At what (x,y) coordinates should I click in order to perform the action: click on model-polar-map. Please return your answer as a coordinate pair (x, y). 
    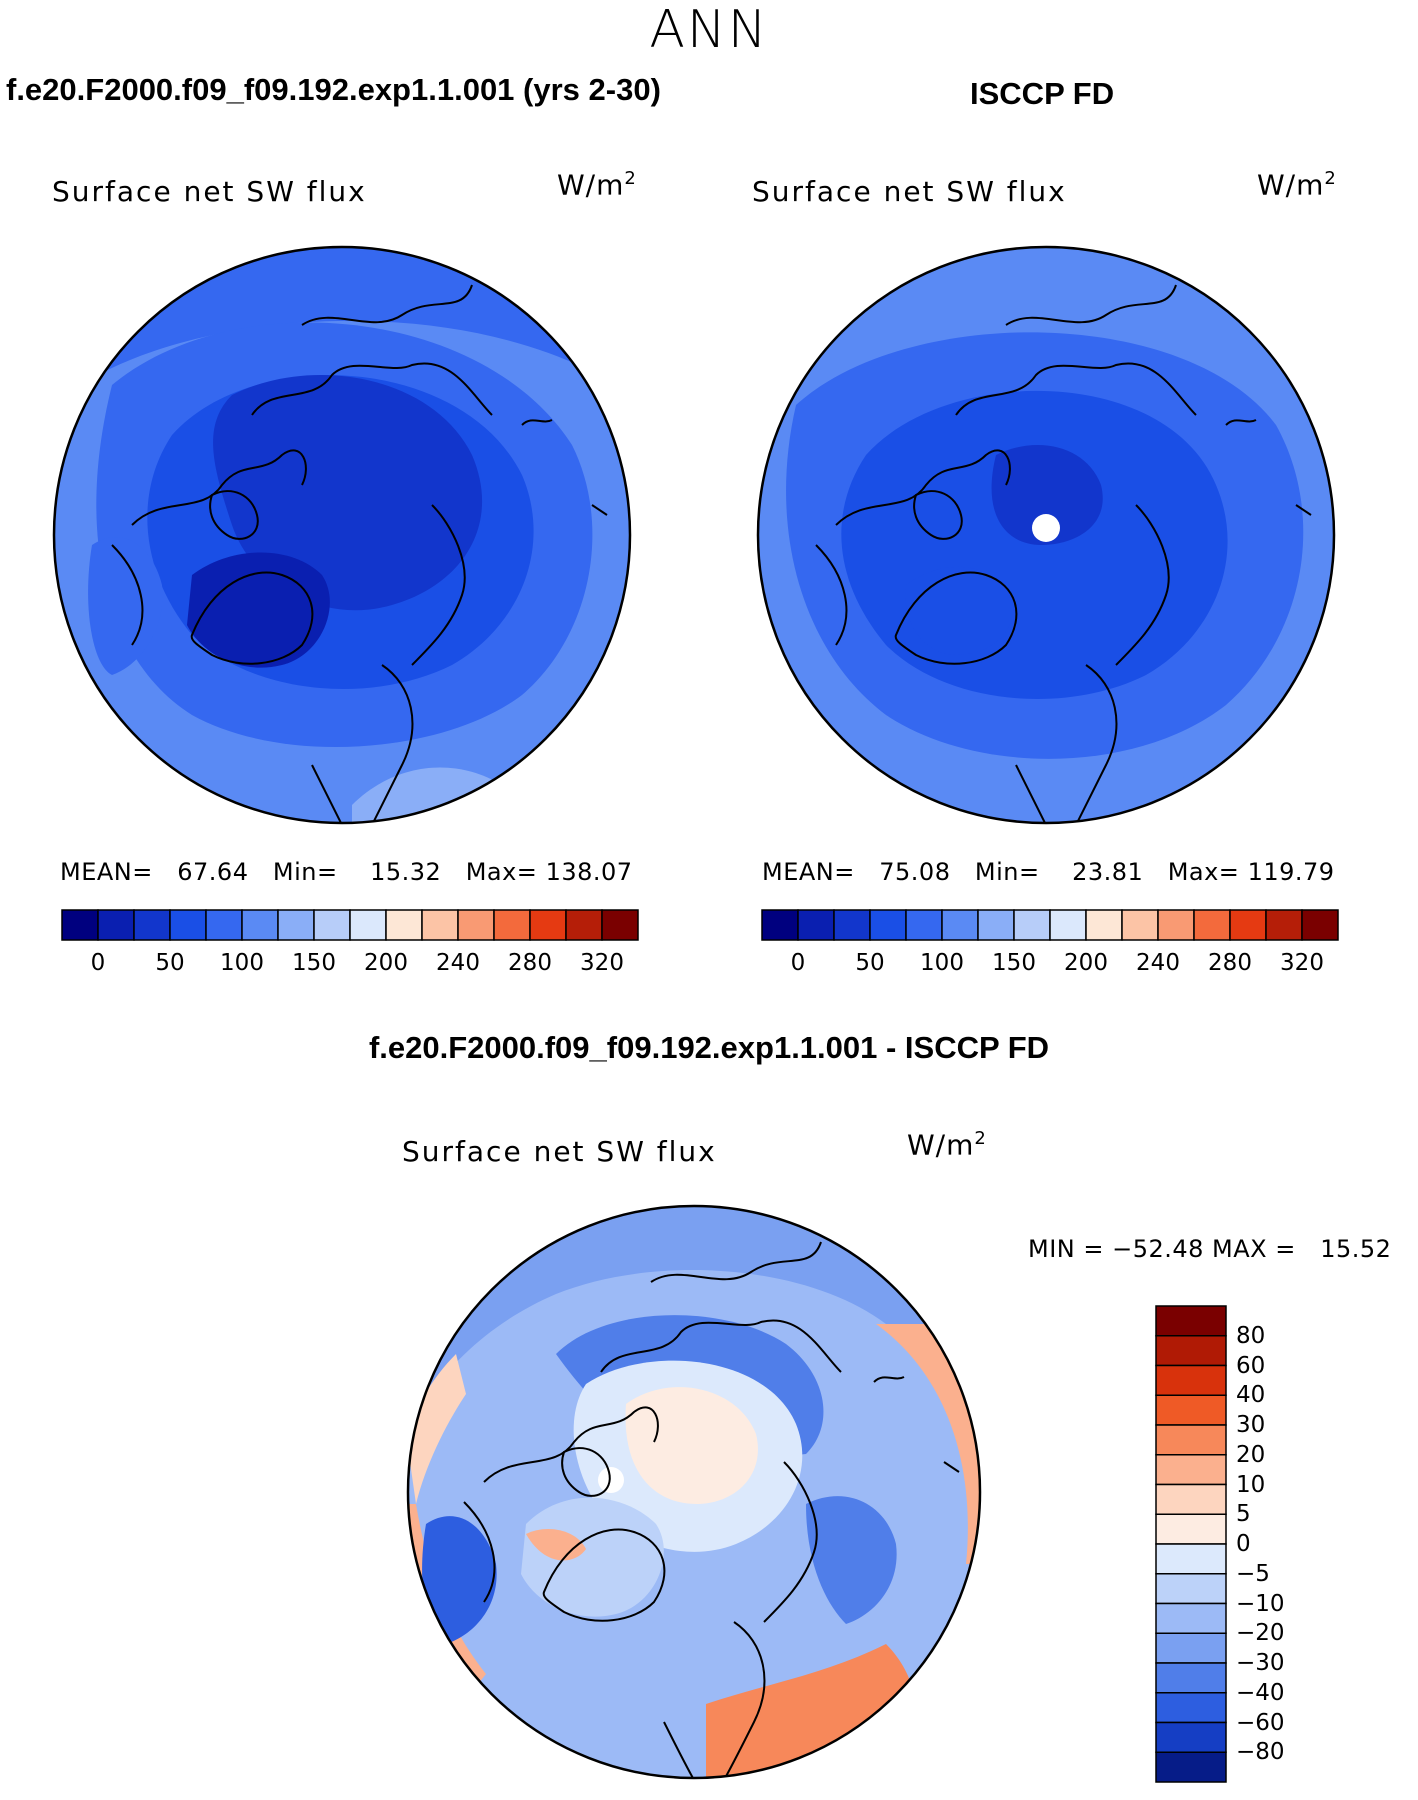
    Looking at the image, I should click on (342, 535).